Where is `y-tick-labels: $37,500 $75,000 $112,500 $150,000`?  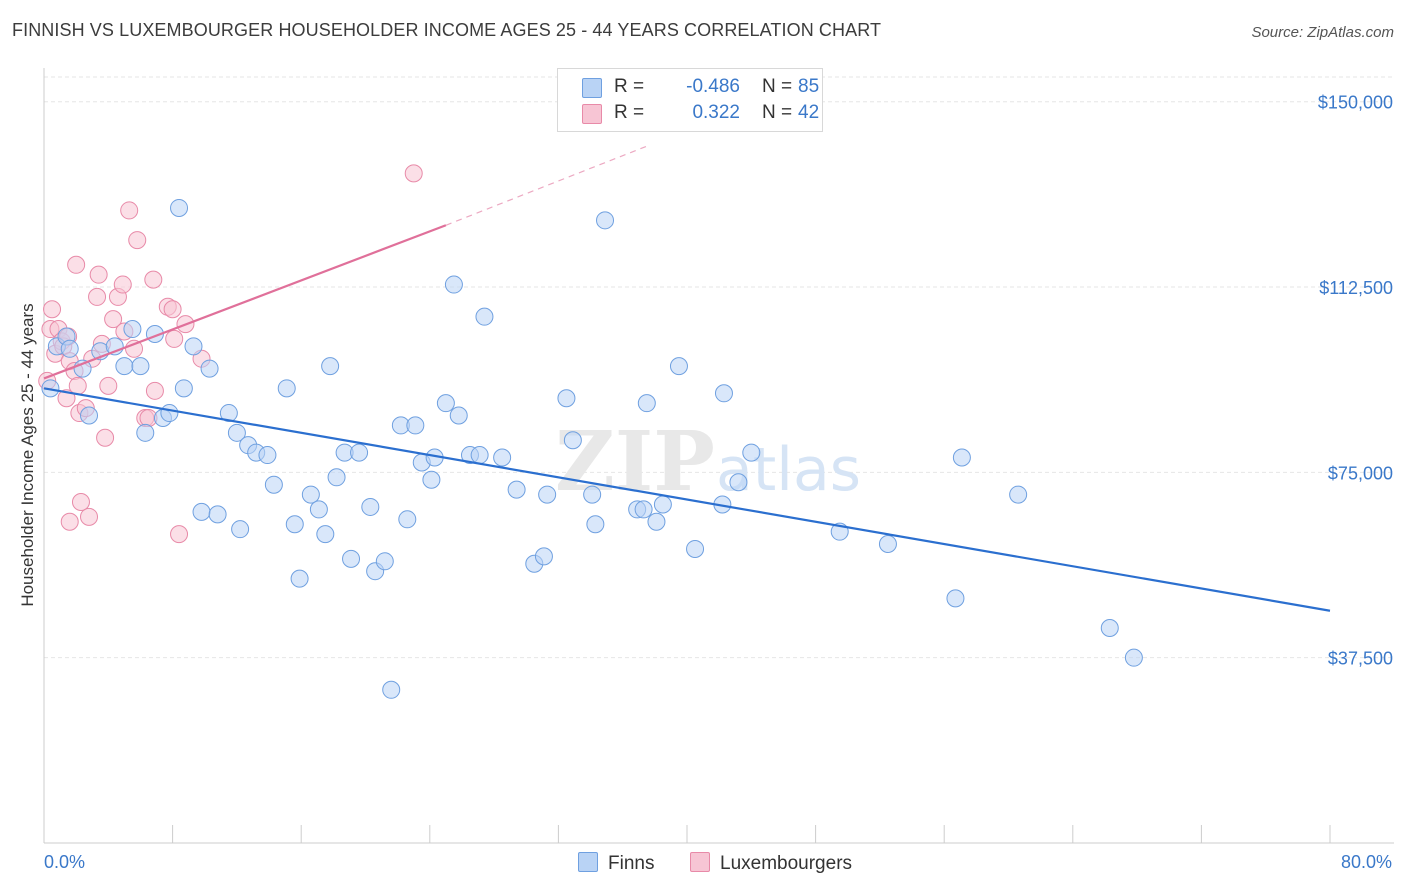 y-tick-labels: $37,500 $75,000 $112,500 $150,000 is located at coordinates (1355, 381).